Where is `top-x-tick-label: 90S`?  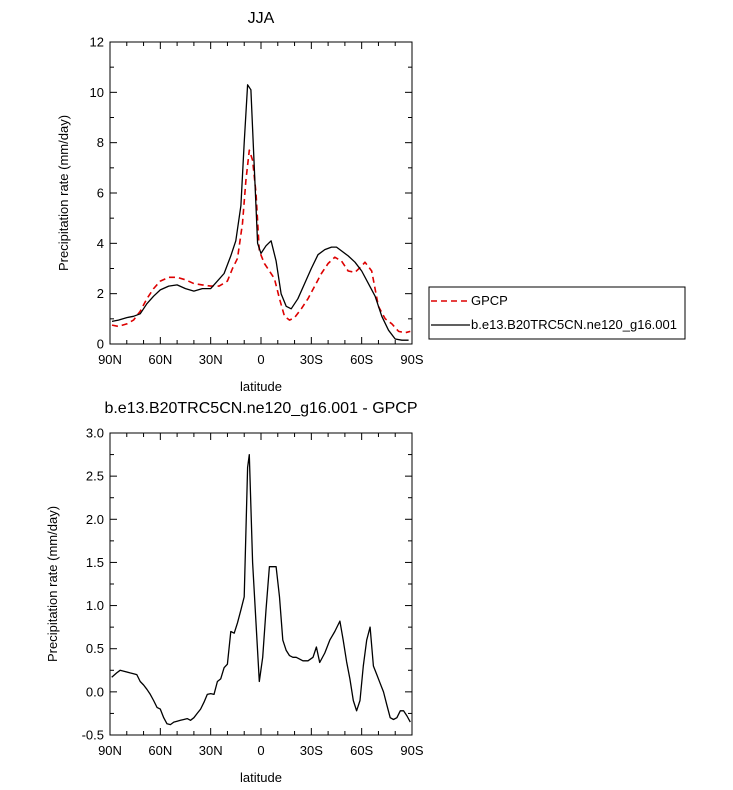
top-x-tick-label: 90S is located at coordinates (411, 359).